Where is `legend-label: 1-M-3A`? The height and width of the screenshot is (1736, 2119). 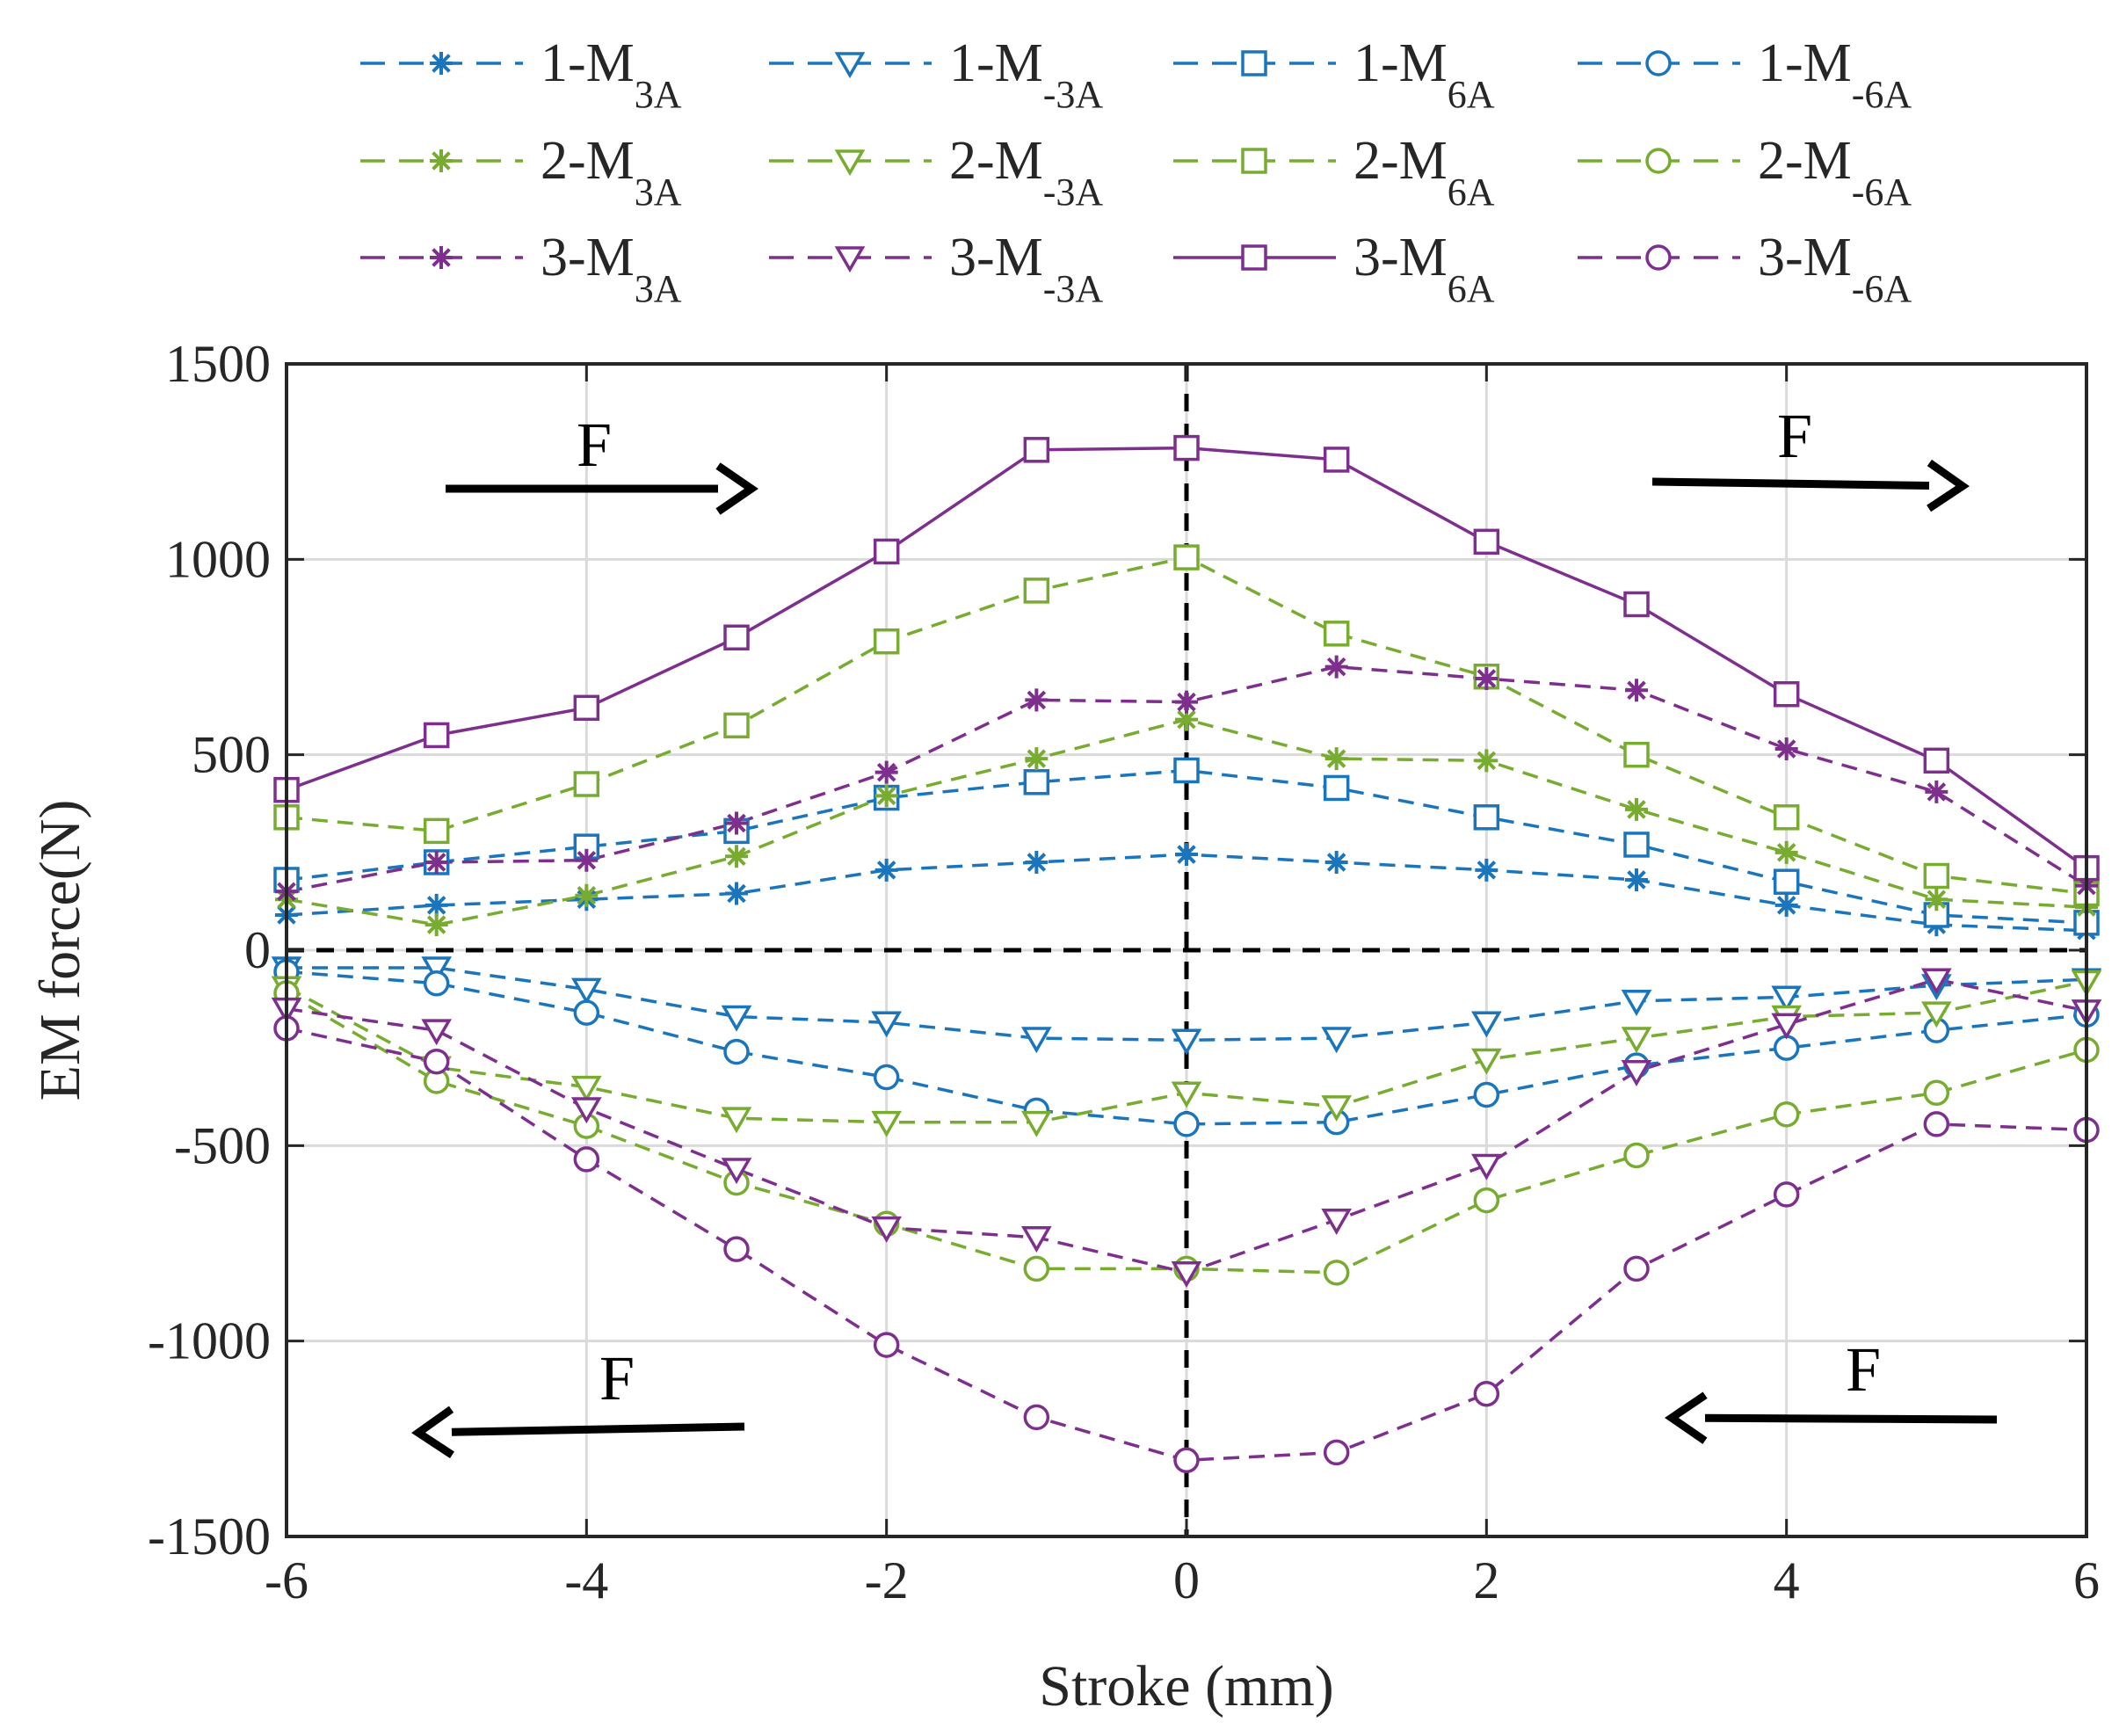 legend-label: 1-M-3A is located at coordinates (1026, 75).